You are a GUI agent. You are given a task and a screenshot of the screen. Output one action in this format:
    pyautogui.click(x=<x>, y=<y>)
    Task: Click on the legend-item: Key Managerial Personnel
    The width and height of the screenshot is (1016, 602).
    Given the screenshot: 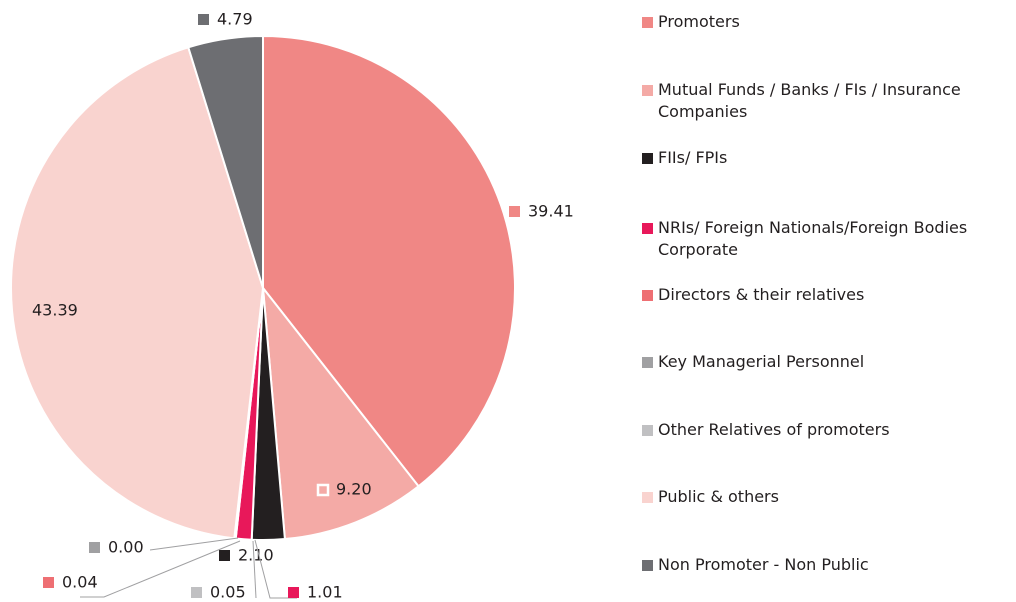 What is the action you would take?
    pyautogui.click(x=827, y=362)
    